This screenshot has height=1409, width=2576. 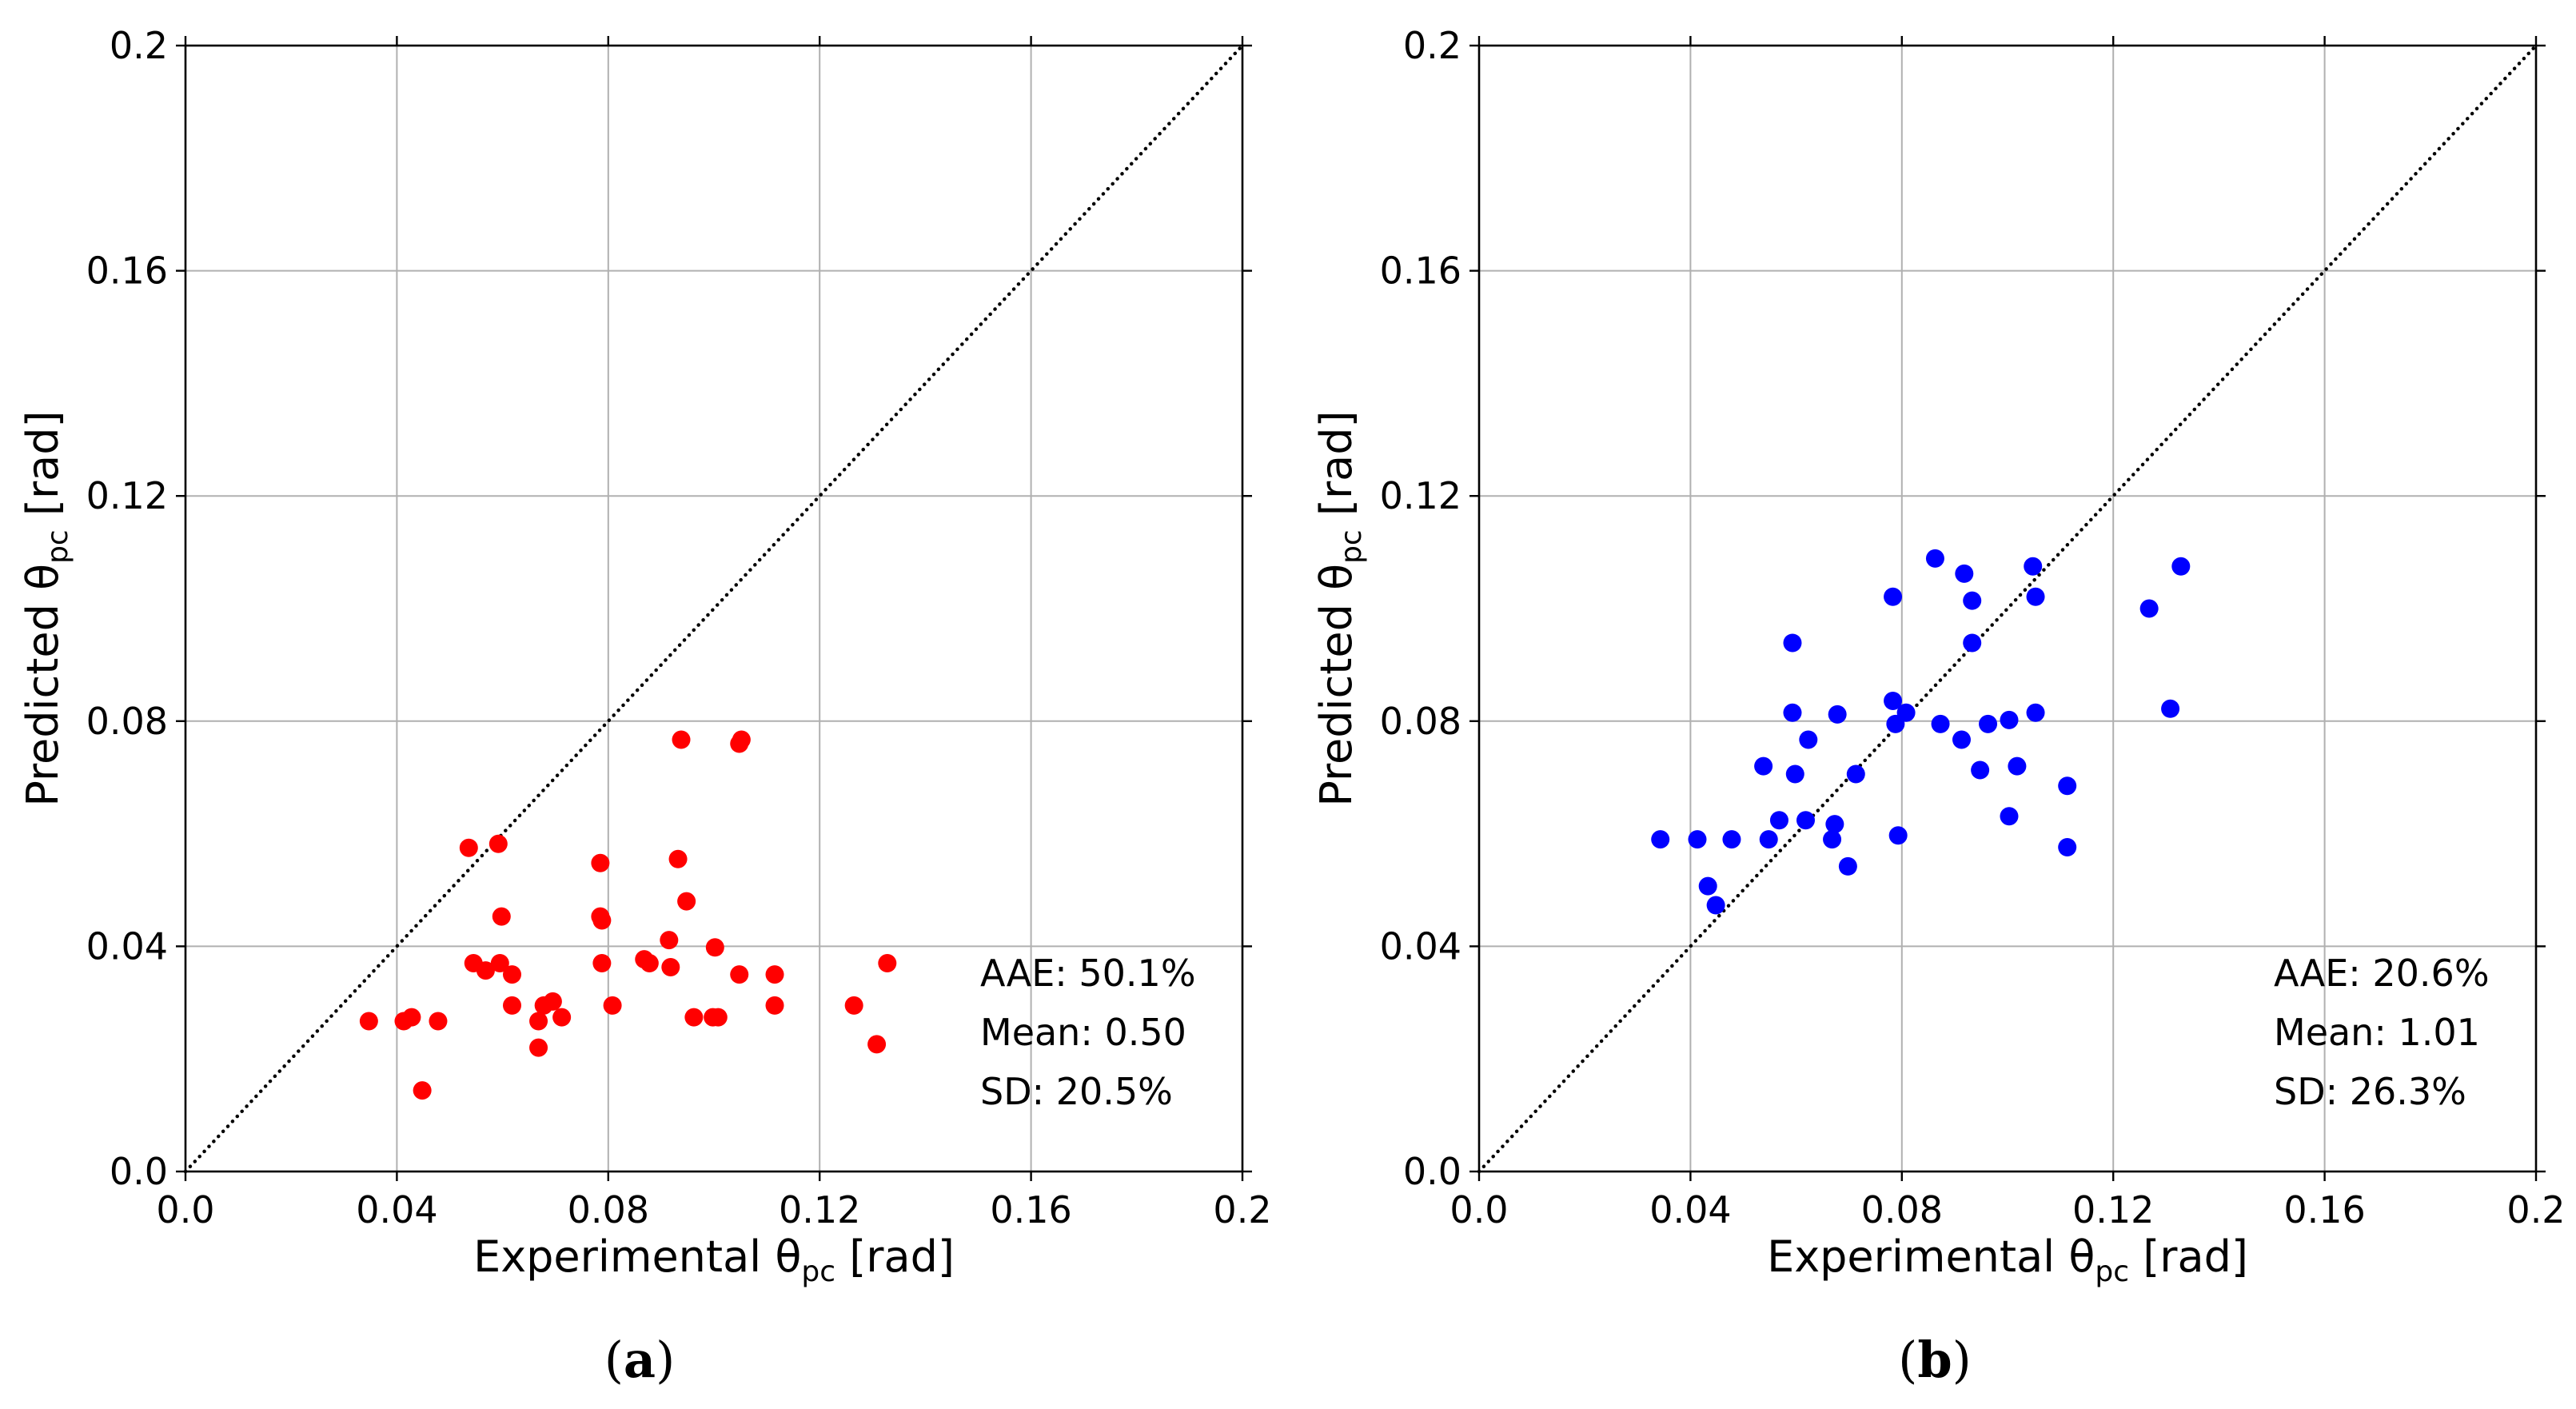 I want to click on y-tick-label: 0.0, so click(x=139, y=1171).